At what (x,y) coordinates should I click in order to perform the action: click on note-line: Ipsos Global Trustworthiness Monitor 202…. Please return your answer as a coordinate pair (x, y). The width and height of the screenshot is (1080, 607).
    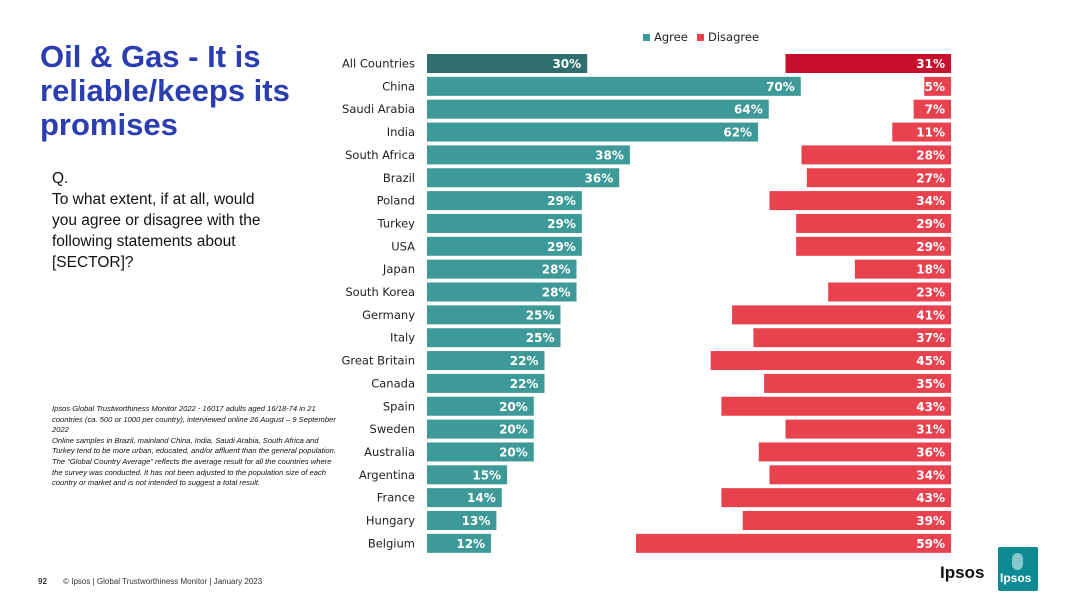
    Looking at the image, I should click on (194, 419).